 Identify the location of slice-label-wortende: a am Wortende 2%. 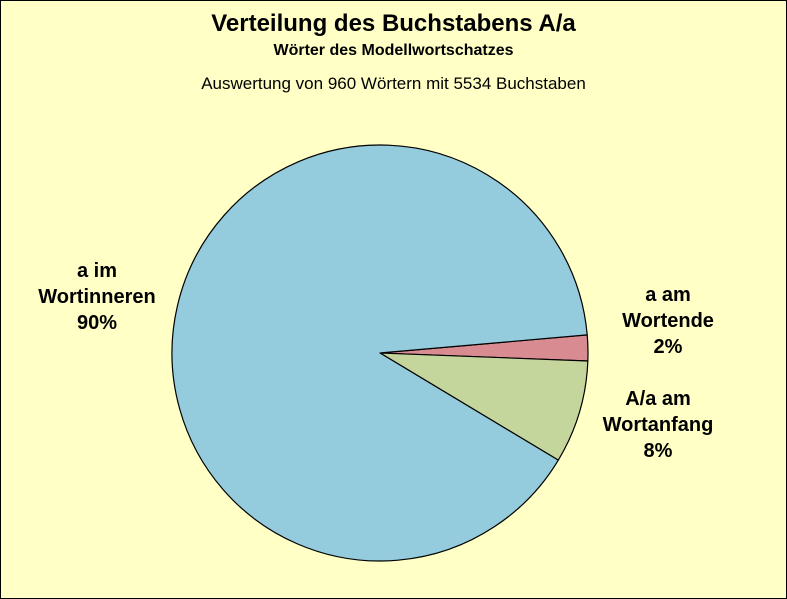
(668, 321).